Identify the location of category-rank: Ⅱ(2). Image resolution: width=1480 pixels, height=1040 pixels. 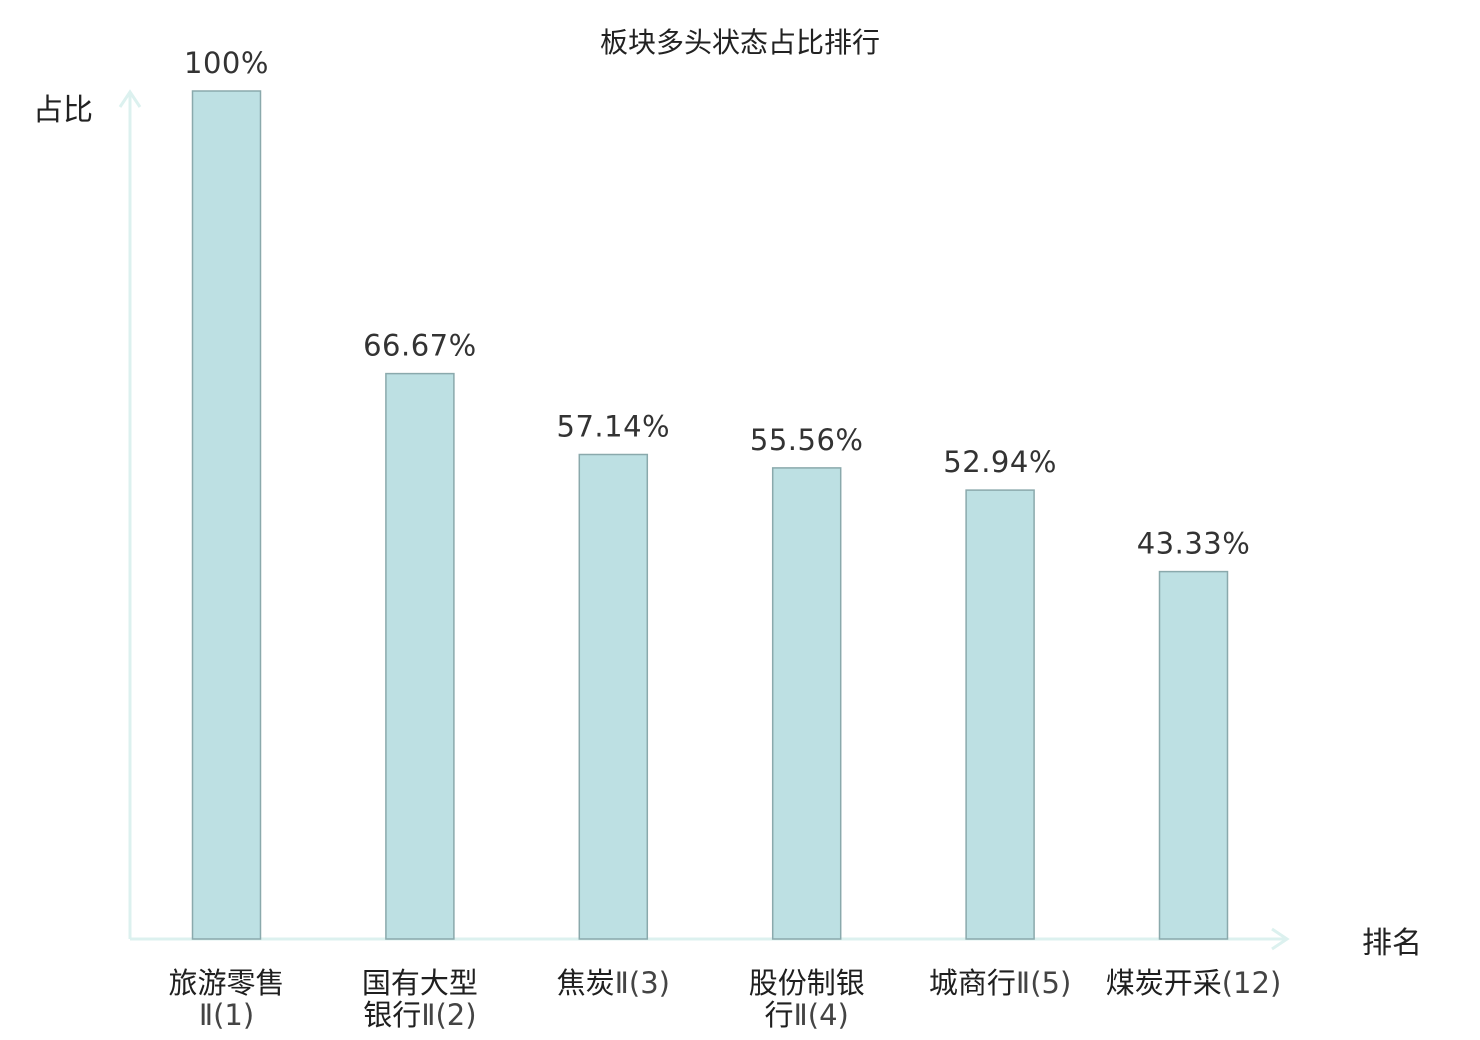
(448, 1015).